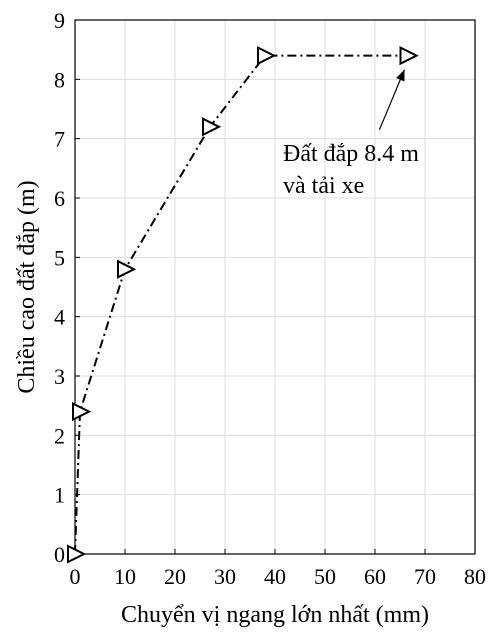 The height and width of the screenshot is (635, 489). Describe the element at coordinates (59, 139) in the screenshot. I see `y-tick-label: 7` at that location.